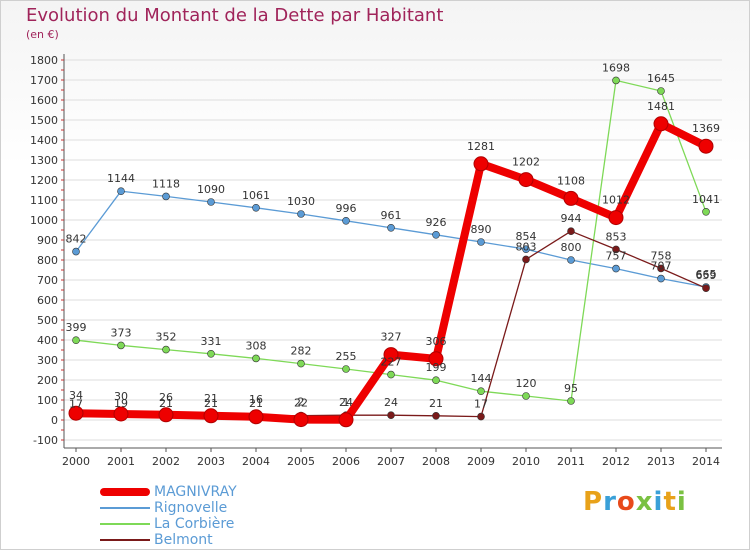 This screenshot has height=550, width=750. I want to click on legend-label: La Corbière, so click(194, 524).